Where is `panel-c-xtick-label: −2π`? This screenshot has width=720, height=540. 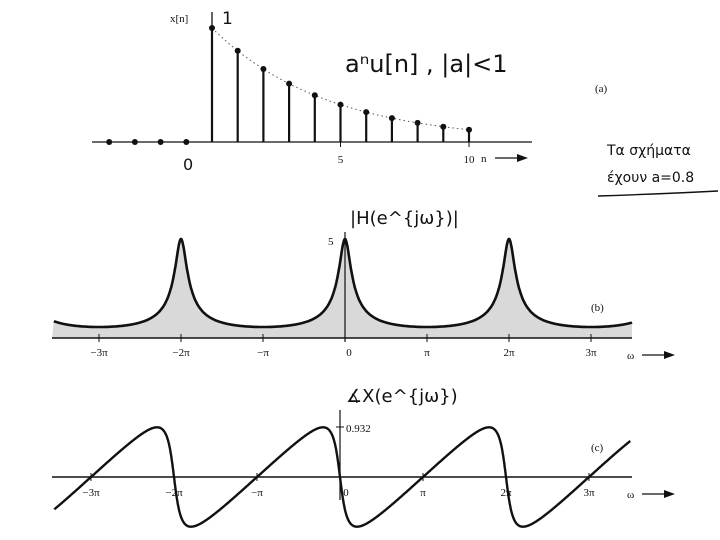 panel-c-xtick-label: −2π is located at coordinates (174, 493).